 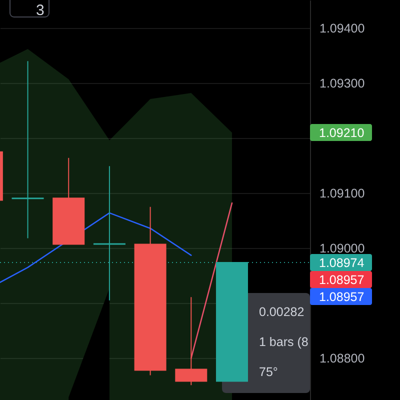 What do you see at coordinates (341, 263) in the screenshot?
I see `ref-line-label: 1.08974` at bounding box center [341, 263].